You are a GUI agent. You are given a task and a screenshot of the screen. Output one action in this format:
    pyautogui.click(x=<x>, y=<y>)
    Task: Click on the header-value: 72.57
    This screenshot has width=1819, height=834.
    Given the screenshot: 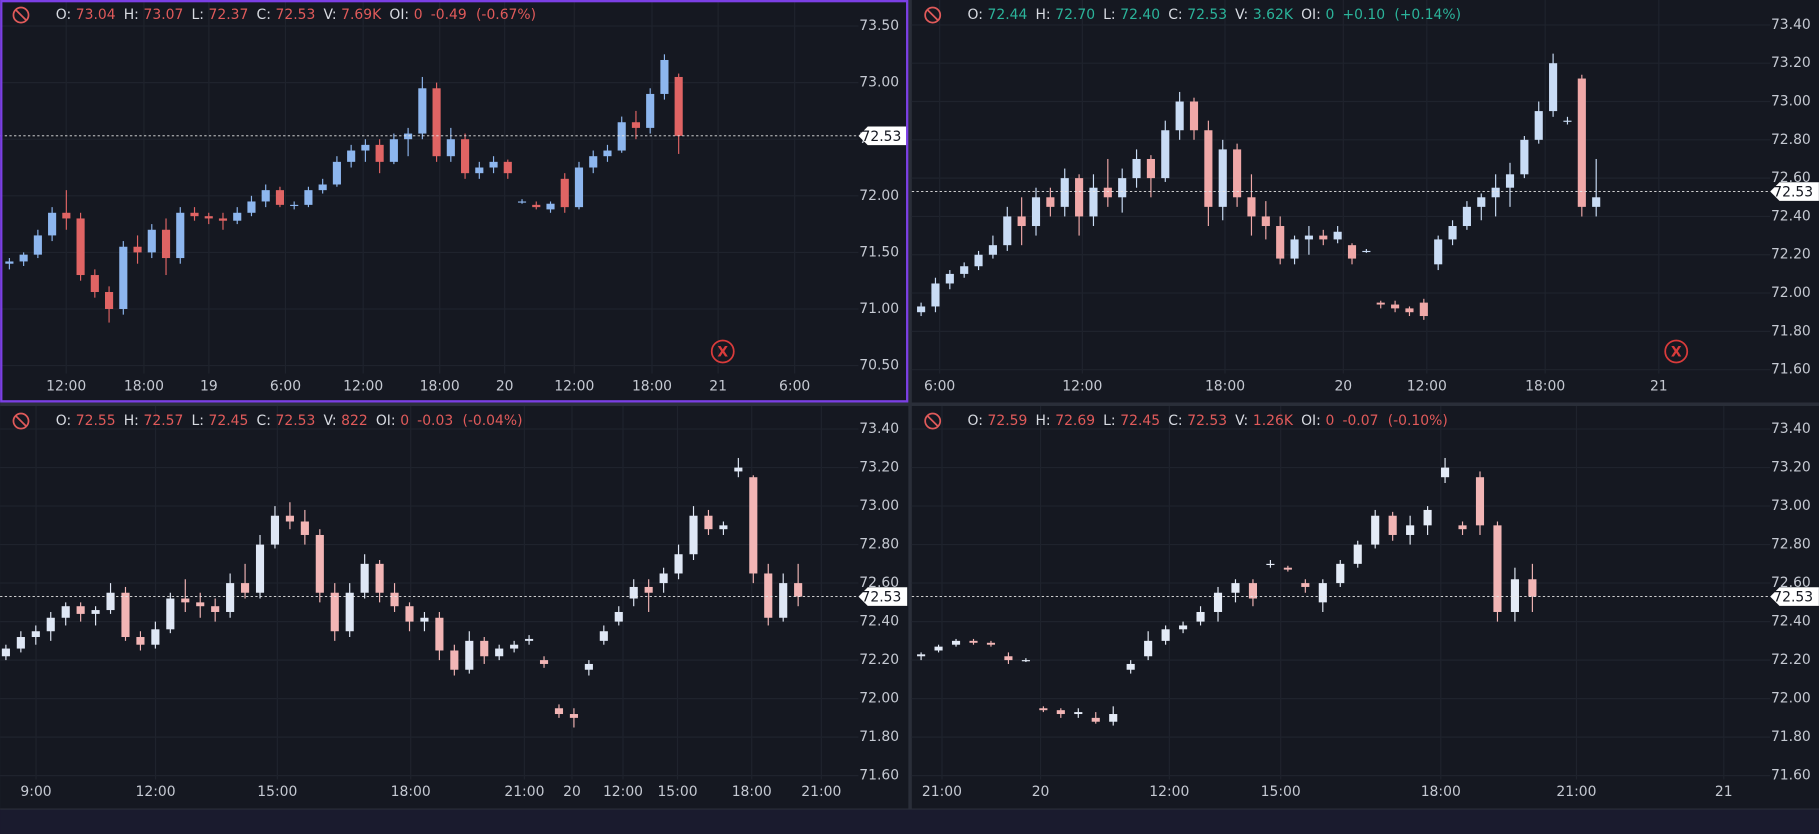 What is the action you would take?
    pyautogui.click(x=164, y=421)
    